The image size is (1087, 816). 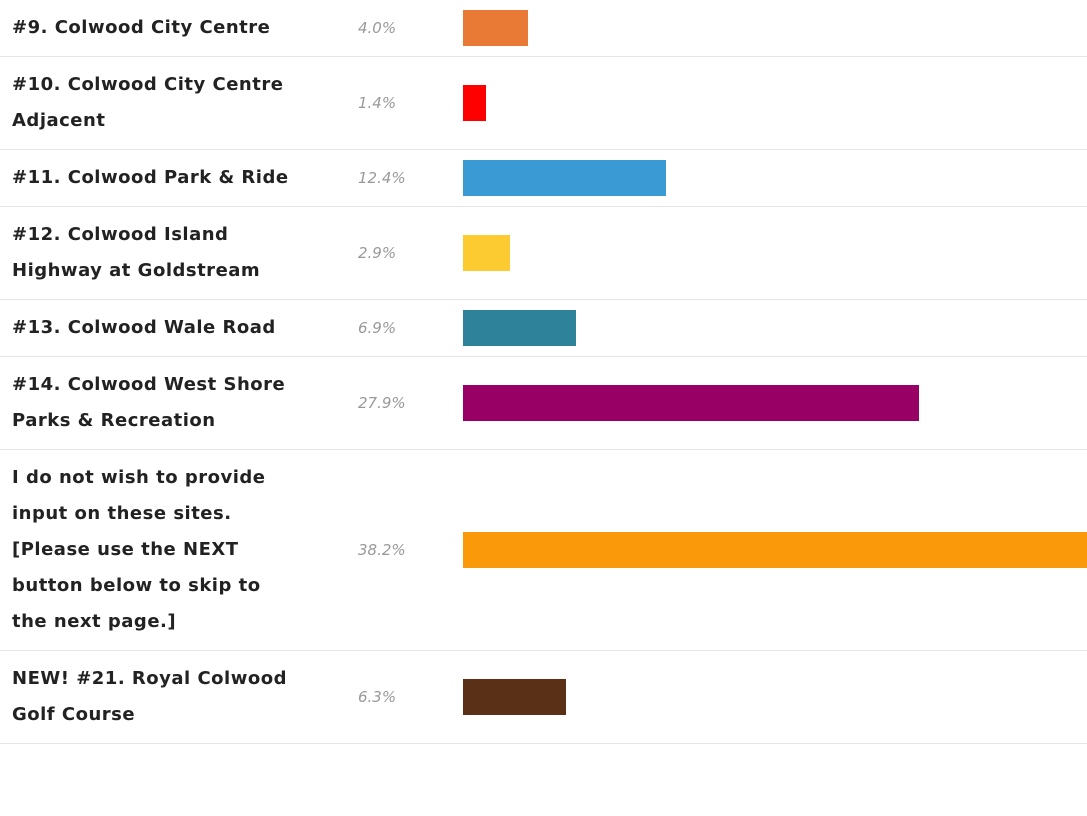 What do you see at coordinates (382, 403) in the screenshot?
I see `percent-label: 27.9%` at bounding box center [382, 403].